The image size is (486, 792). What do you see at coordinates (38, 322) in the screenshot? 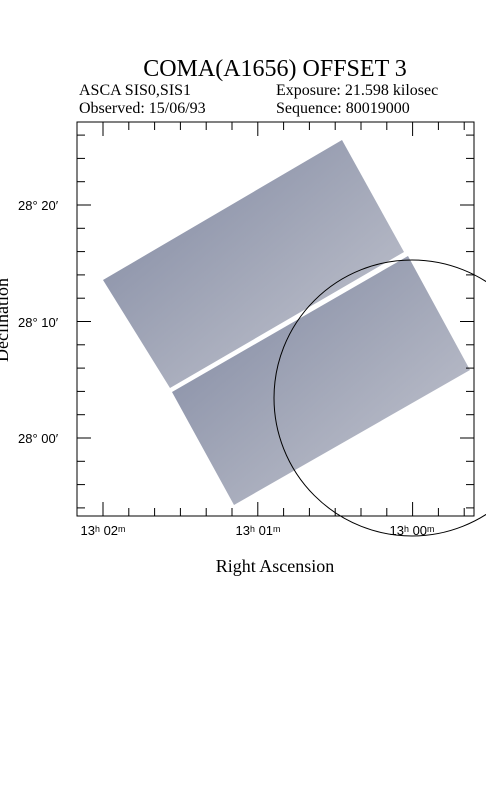
I see `y-tick-label: 28° 10′` at bounding box center [38, 322].